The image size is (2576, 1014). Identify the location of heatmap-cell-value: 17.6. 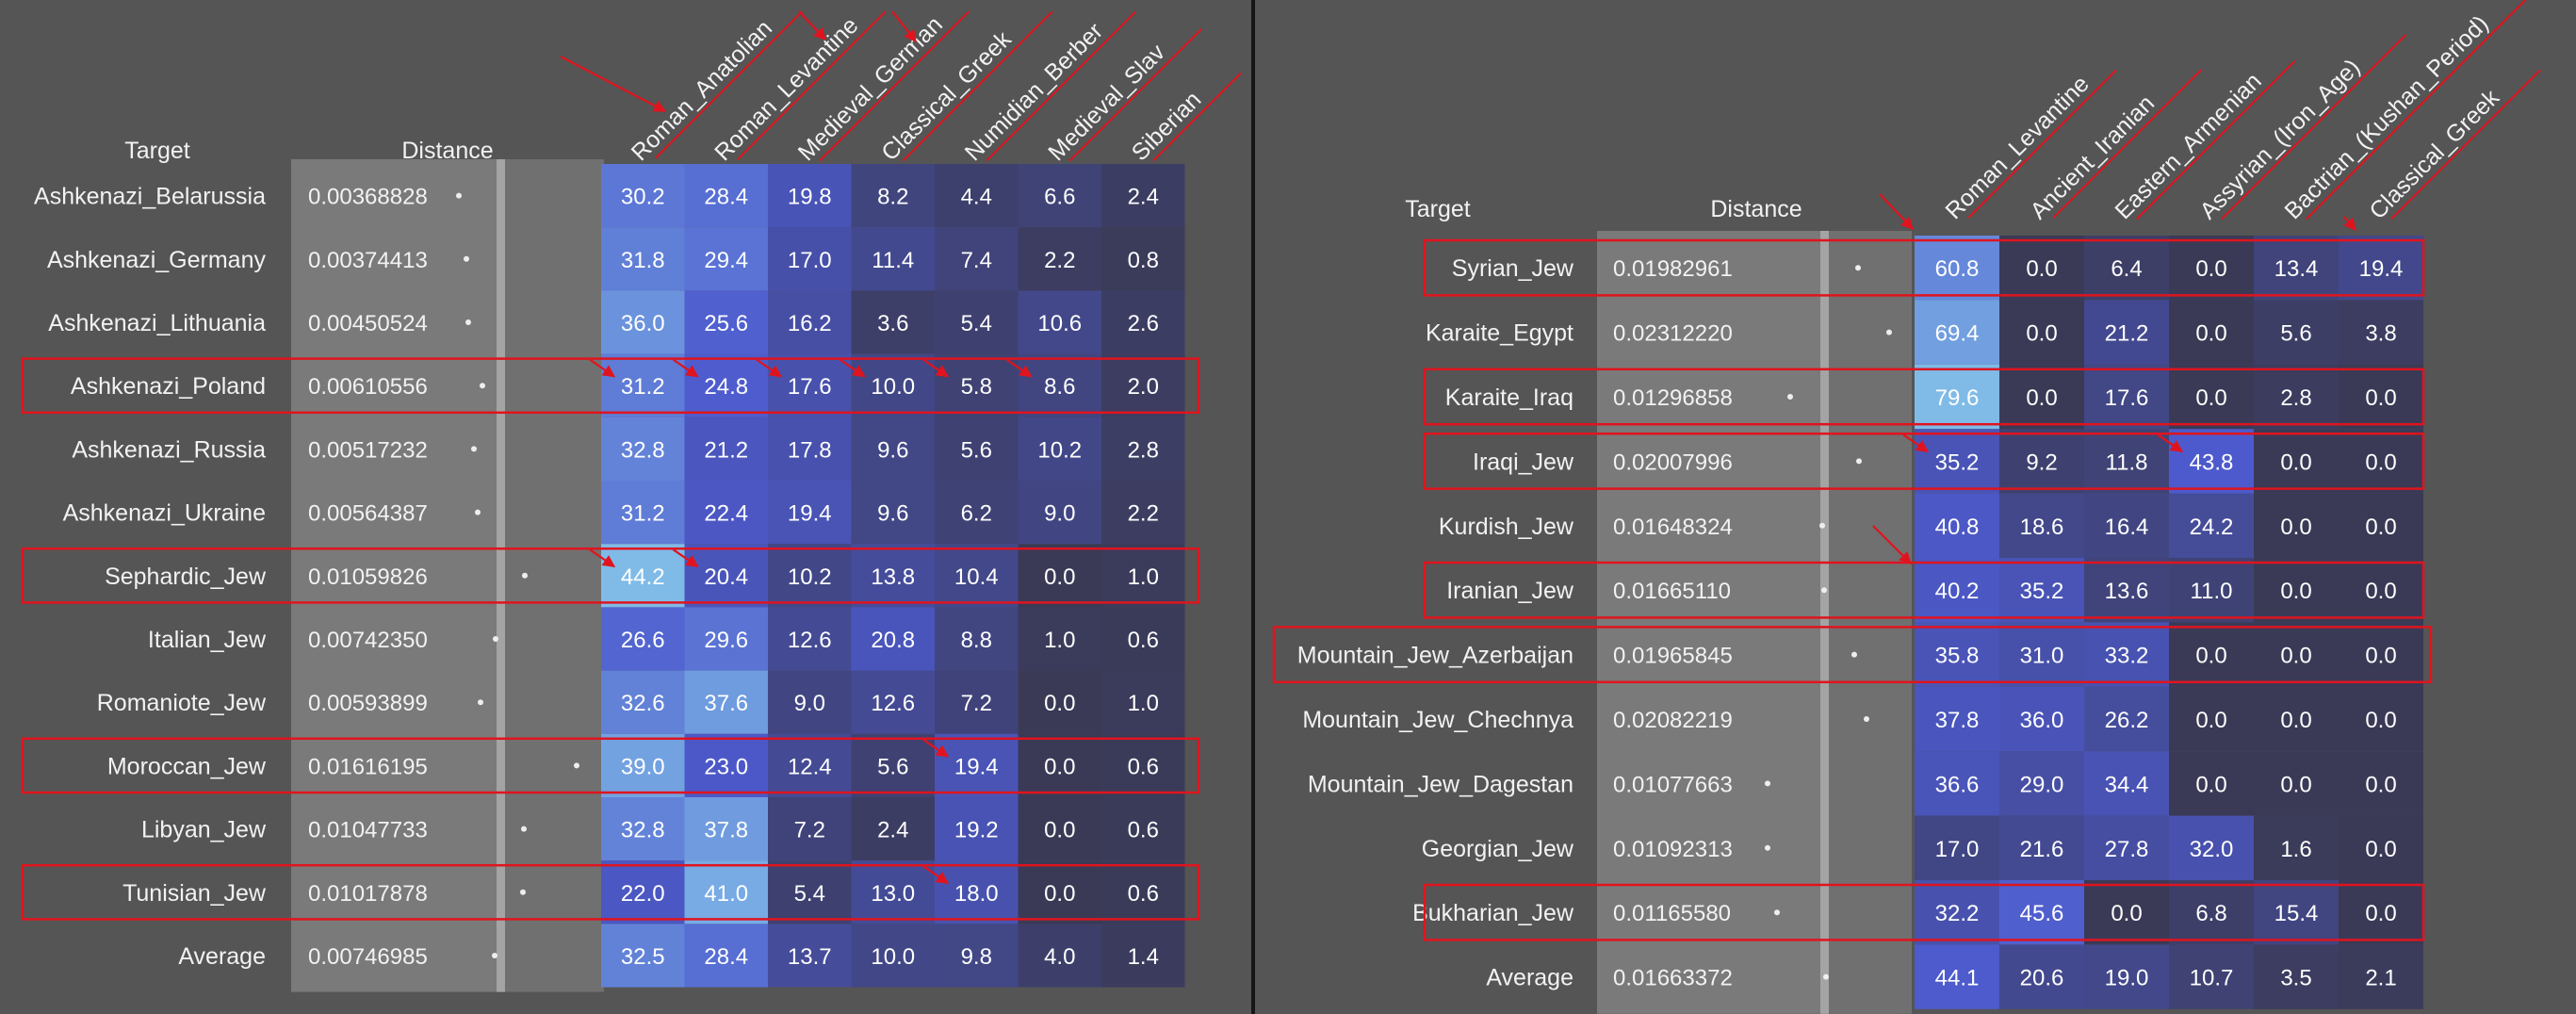
(810, 387).